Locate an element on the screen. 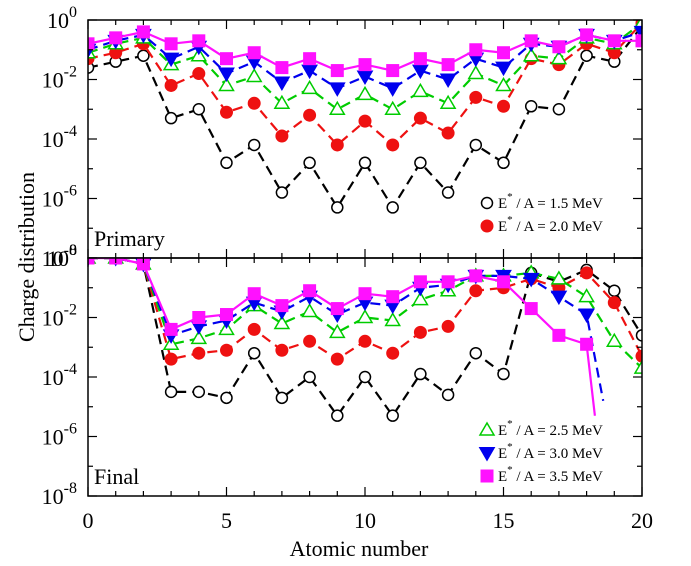  series-line-25-mev is located at coordinates (365, 66).